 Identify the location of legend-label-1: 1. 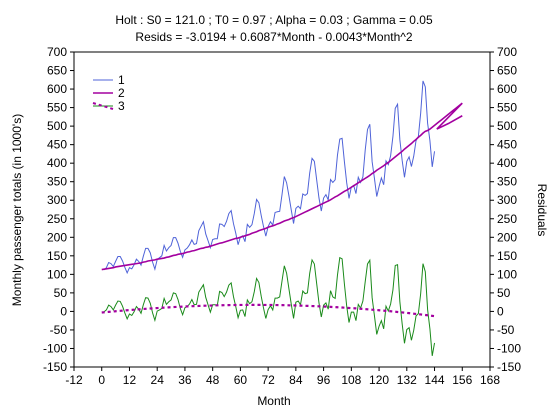
(121, 80).